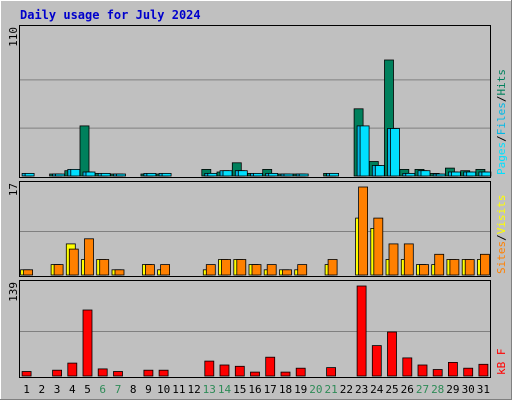 The image size is (512, 400). What do you see at coordinates (26, 389) in the screenshot?
I see `x-tick-label-day-1: 1` at bounding box center [26, 389].